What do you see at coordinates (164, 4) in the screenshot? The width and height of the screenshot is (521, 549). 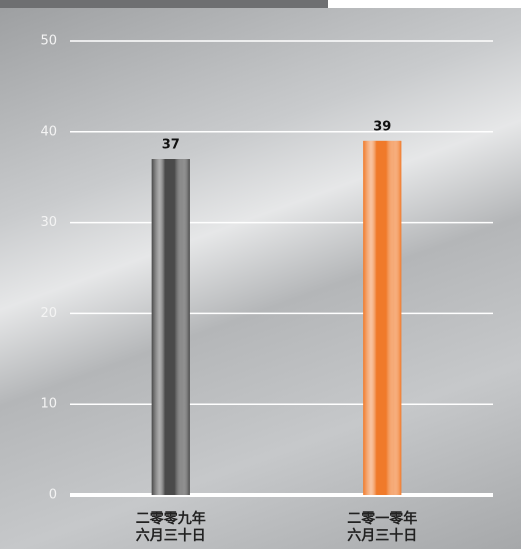 I see `top-strip` at bounding box center [164, 4].